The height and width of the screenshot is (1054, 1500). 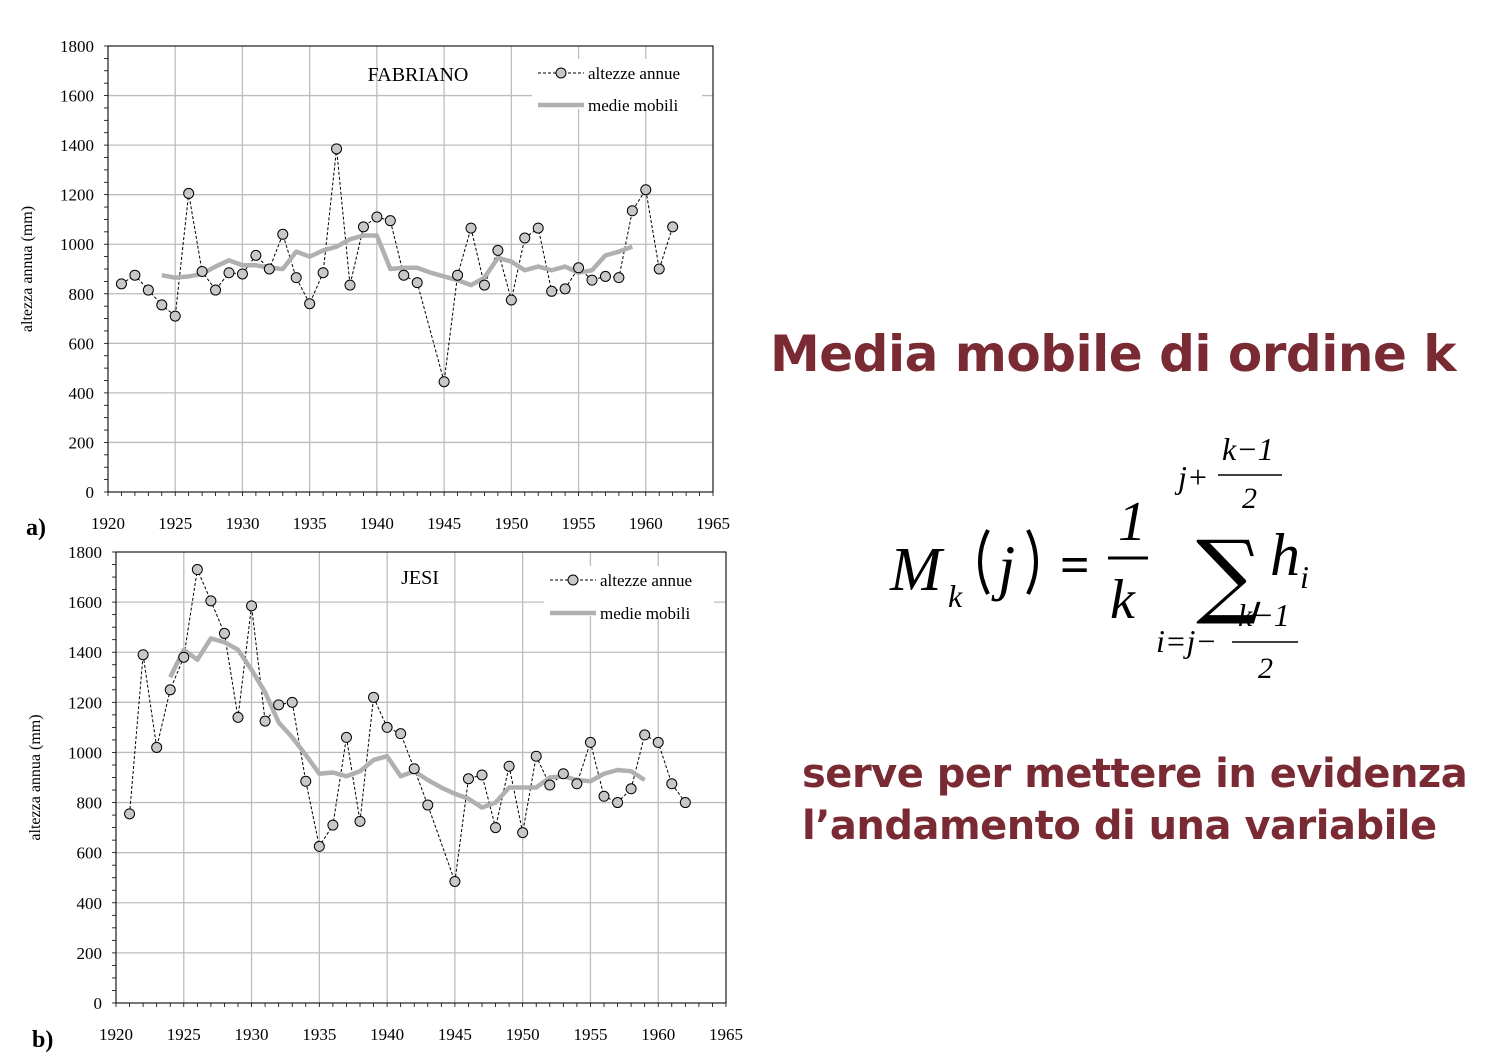 What do you see at coordinates (1119, 826) in the screenshot?
I see `description-line: l’andamento di una variabile` at bounding box center [1119, 826].